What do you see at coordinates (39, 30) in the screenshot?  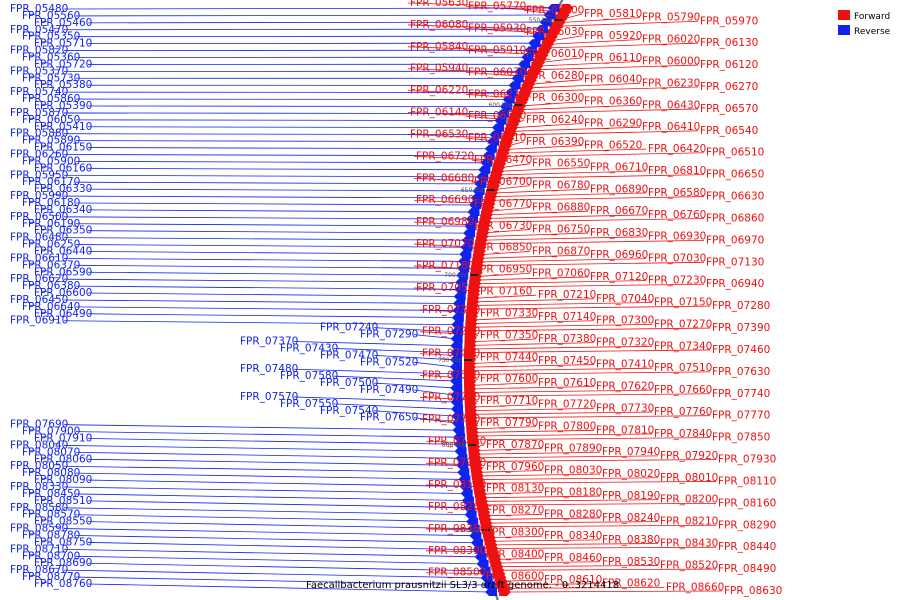 I see `reverse-gene-label: FPR_05470` at bounding box center [39, 30].